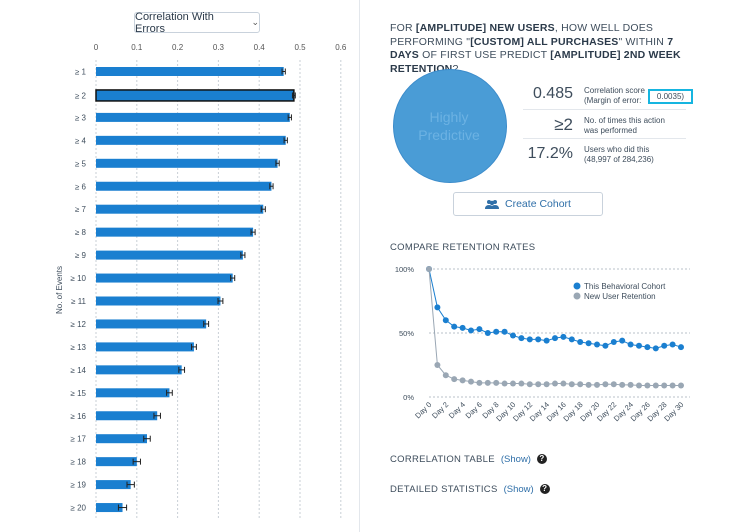 This screenshot has height=532, width=733. What do you see at coordinates (563, 124) in the screenshot?
I see `times-performed-value: ≥2` at bounding box center [563, 124].